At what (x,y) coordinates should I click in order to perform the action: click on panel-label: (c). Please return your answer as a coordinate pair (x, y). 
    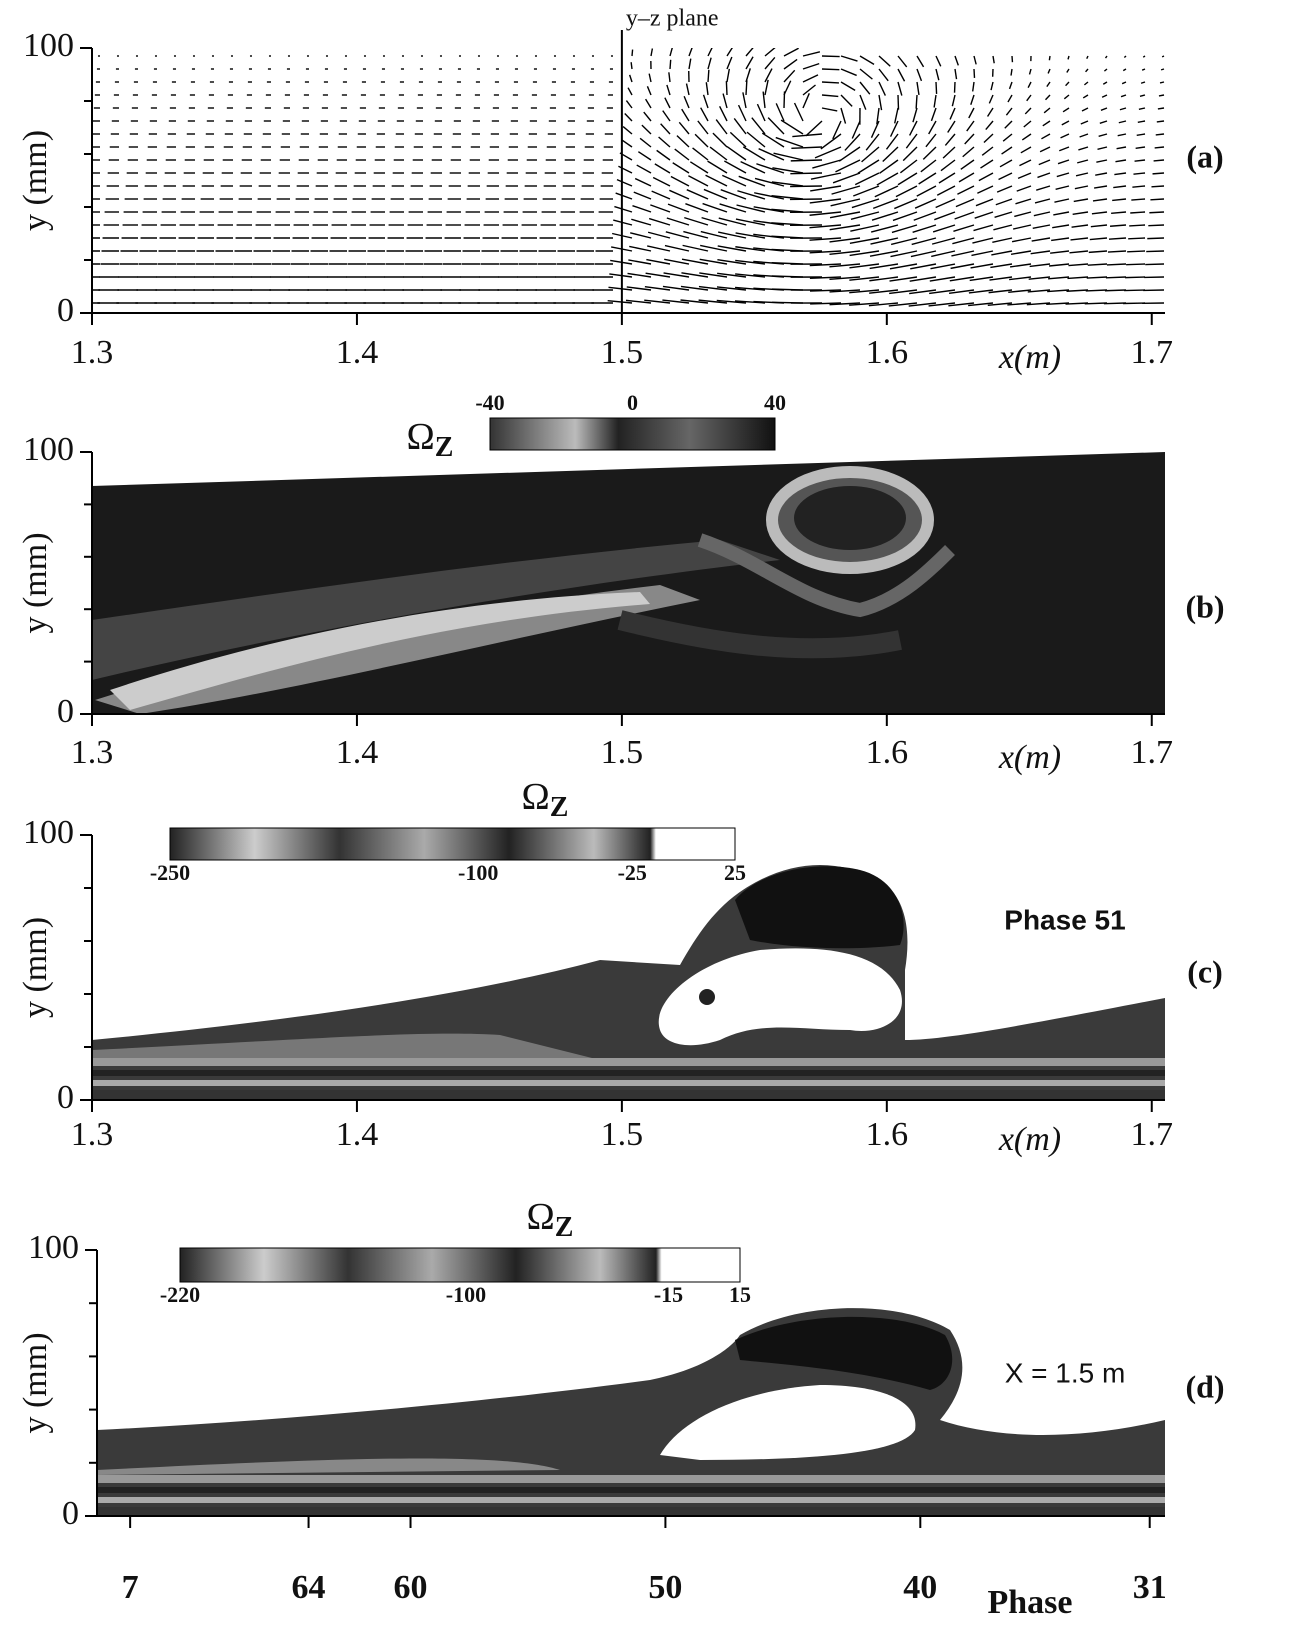
    Looking at the image, I should click on (1205, 971).